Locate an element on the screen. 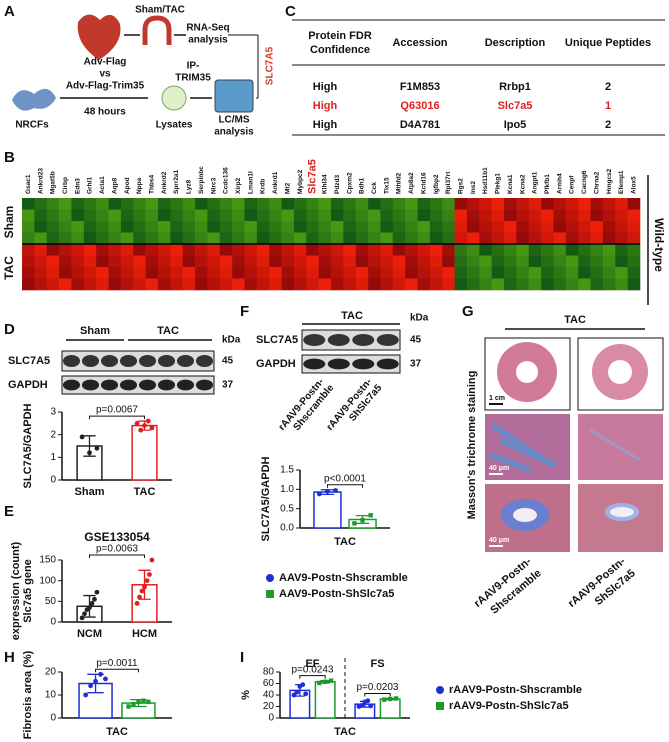 The height and width of the screenshot is (742, 669). significance-bracket is located at coordinates (345, 486).